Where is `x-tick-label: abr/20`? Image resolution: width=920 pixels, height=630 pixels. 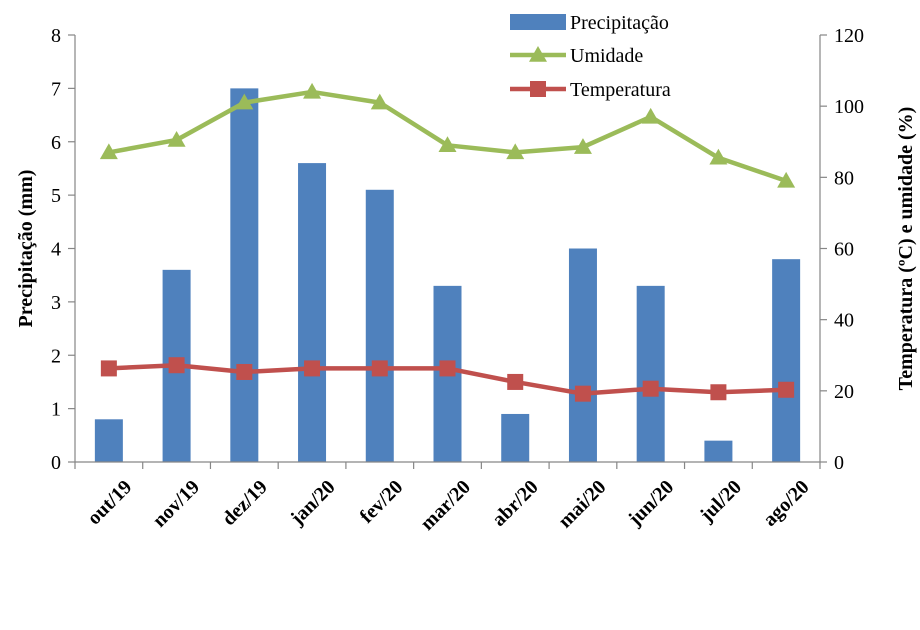 x-tick-label: abr/20 is located at coordinates (515, 503).